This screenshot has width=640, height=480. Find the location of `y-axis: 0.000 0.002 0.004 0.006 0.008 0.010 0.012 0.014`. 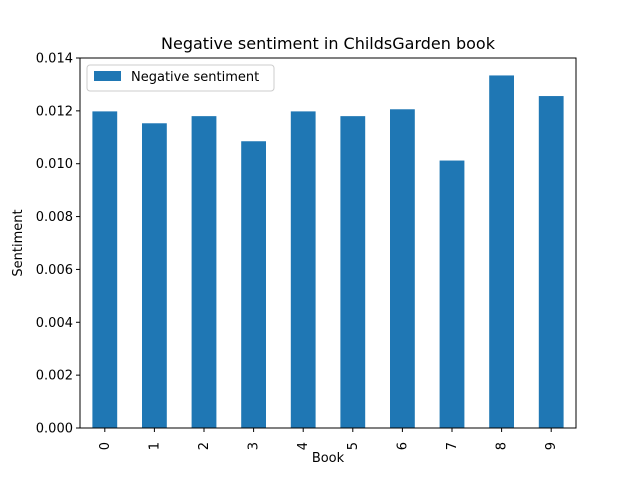

y-axis: 0.000 0.002 0.004 0.006 0.008 0.010 0.012 0.014 is located at coordinates (58, 244).